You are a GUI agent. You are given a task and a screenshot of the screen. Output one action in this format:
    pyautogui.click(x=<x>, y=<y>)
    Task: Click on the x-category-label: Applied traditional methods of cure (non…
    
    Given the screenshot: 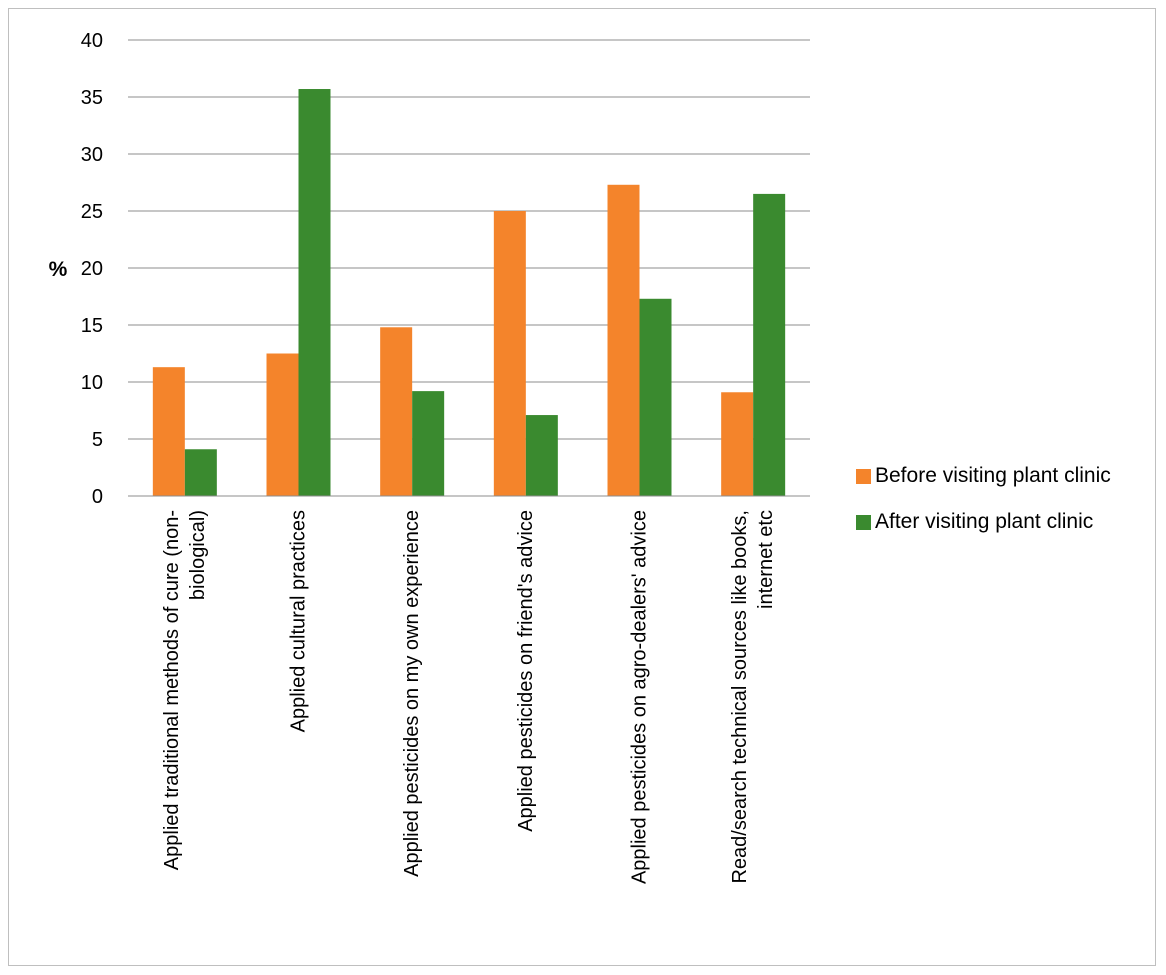 What is the action you would take?
    pyautogui.click(x=185, y=690)
    